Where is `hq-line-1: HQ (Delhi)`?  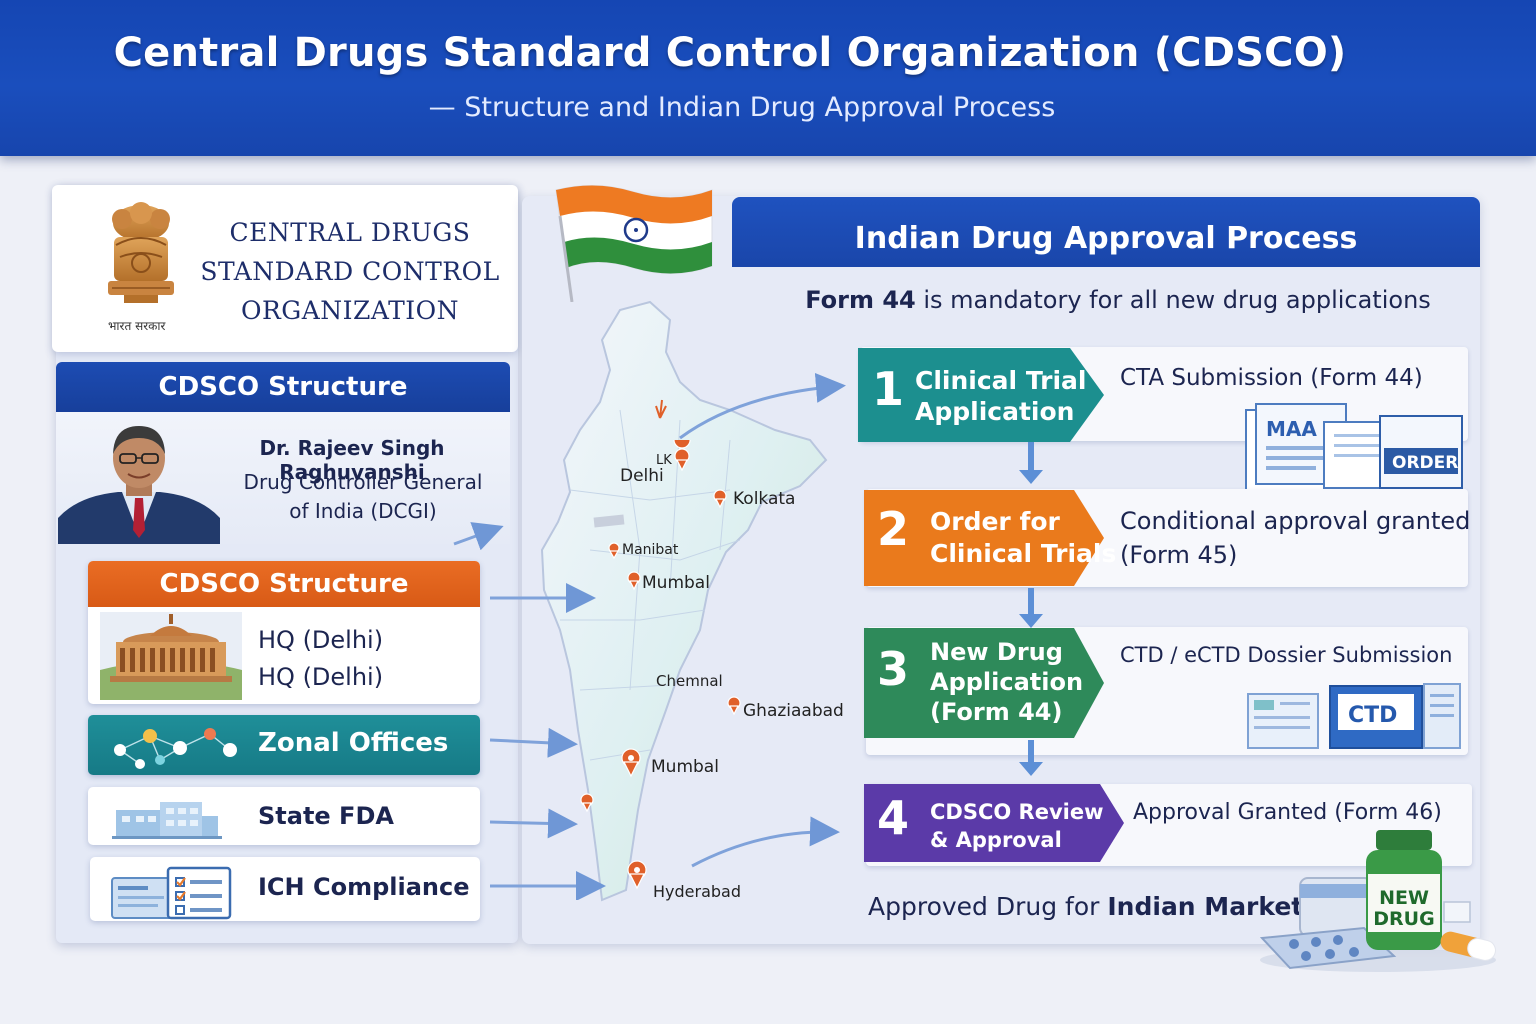
hq-line-1: HQ (Delhi) is located at coordinates (321, 640).